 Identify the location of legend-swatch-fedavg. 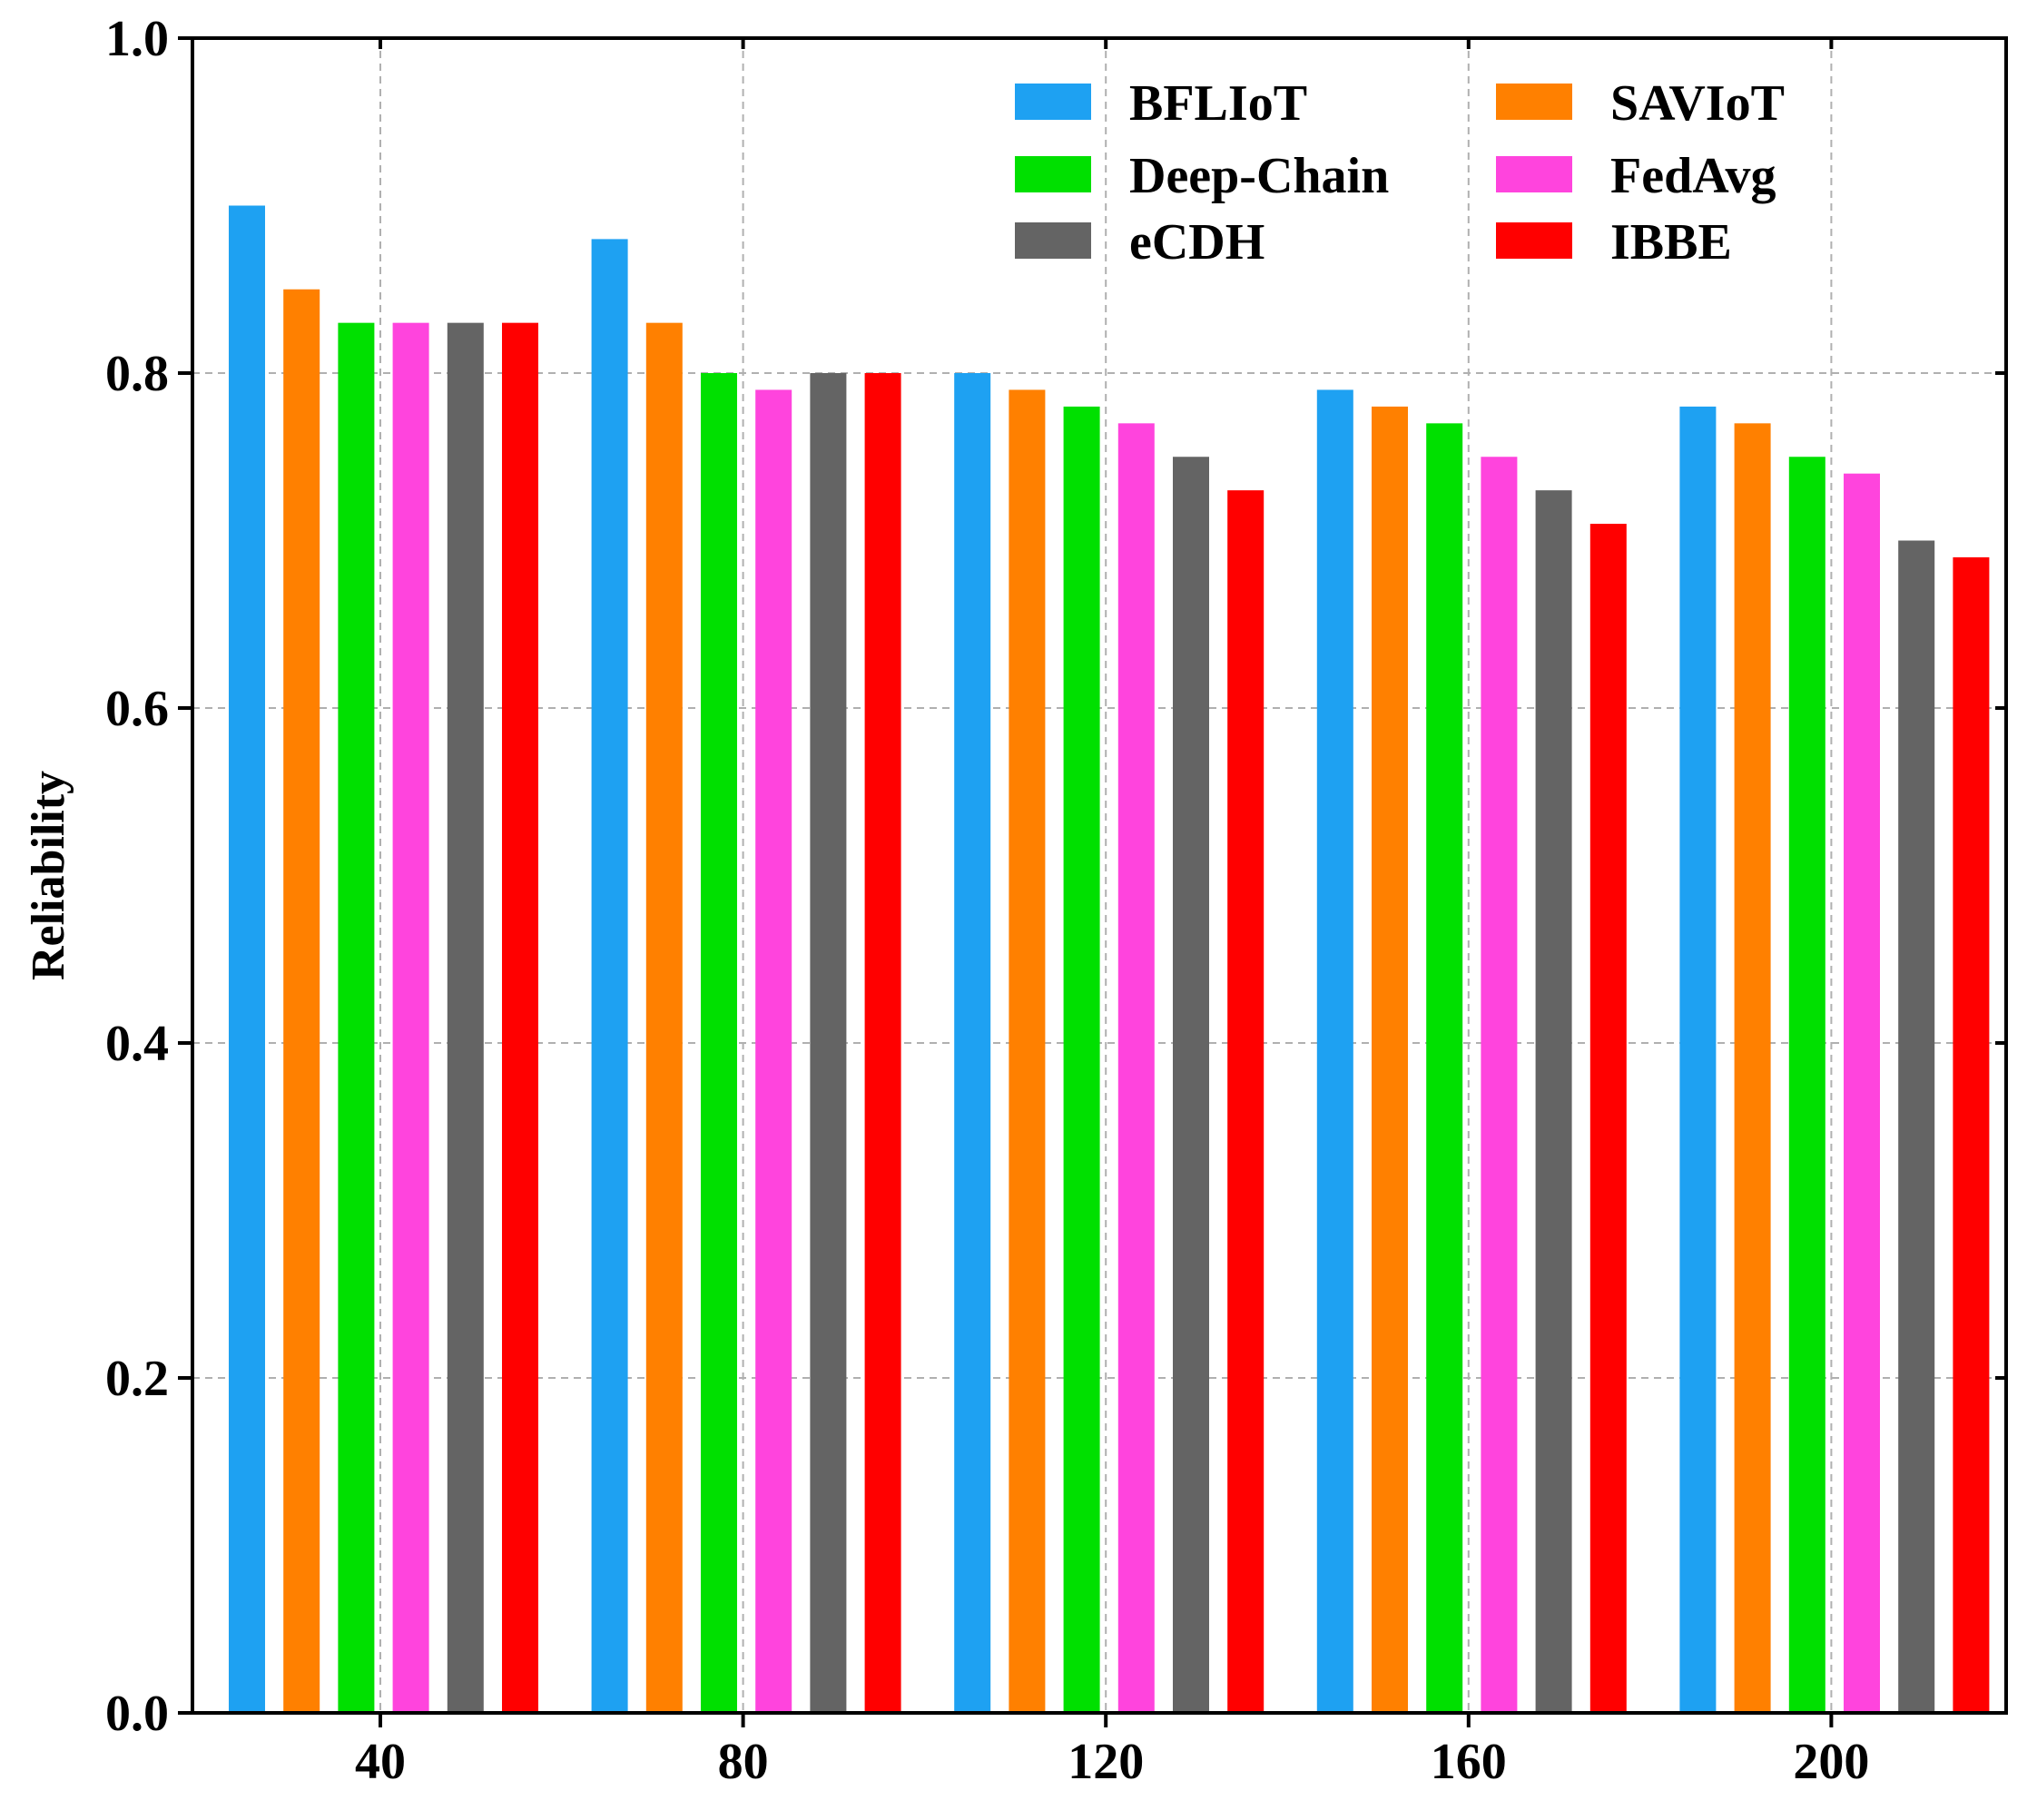
(1534, 174).